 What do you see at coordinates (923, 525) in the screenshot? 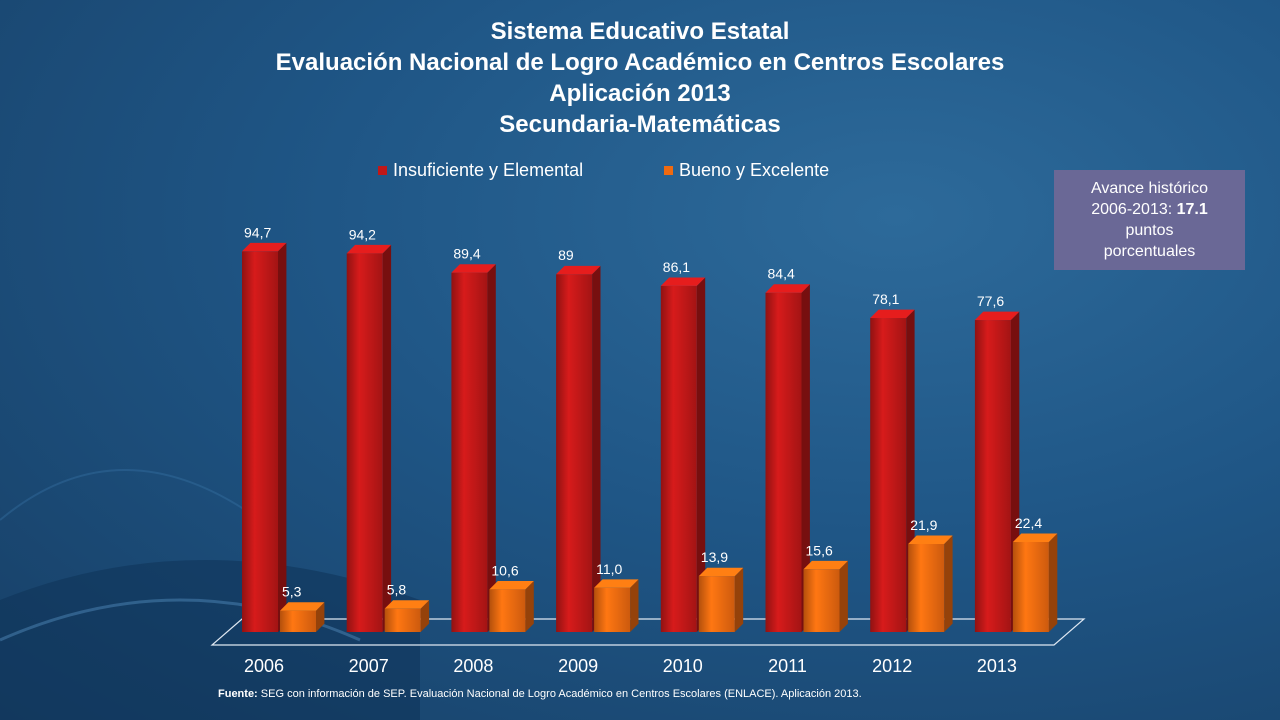
I see `bar-2012-series-2-label: 21,9` at bounding box center [923, 525].